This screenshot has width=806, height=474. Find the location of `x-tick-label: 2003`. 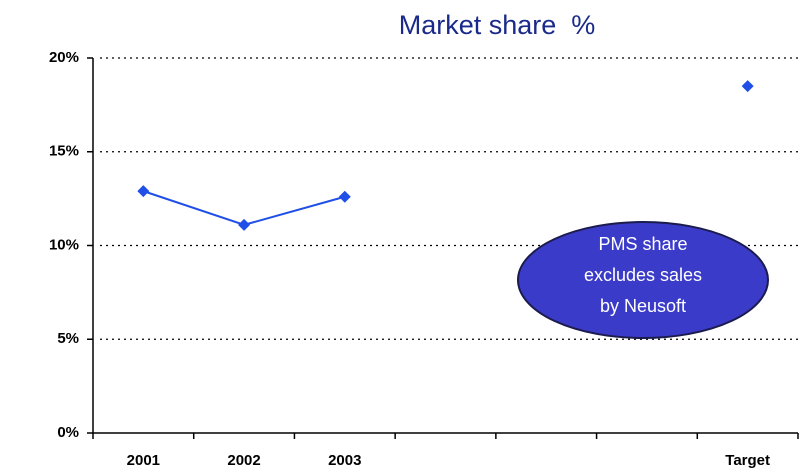

x-tick-label: 2003 is located at coordinates (344, 460).